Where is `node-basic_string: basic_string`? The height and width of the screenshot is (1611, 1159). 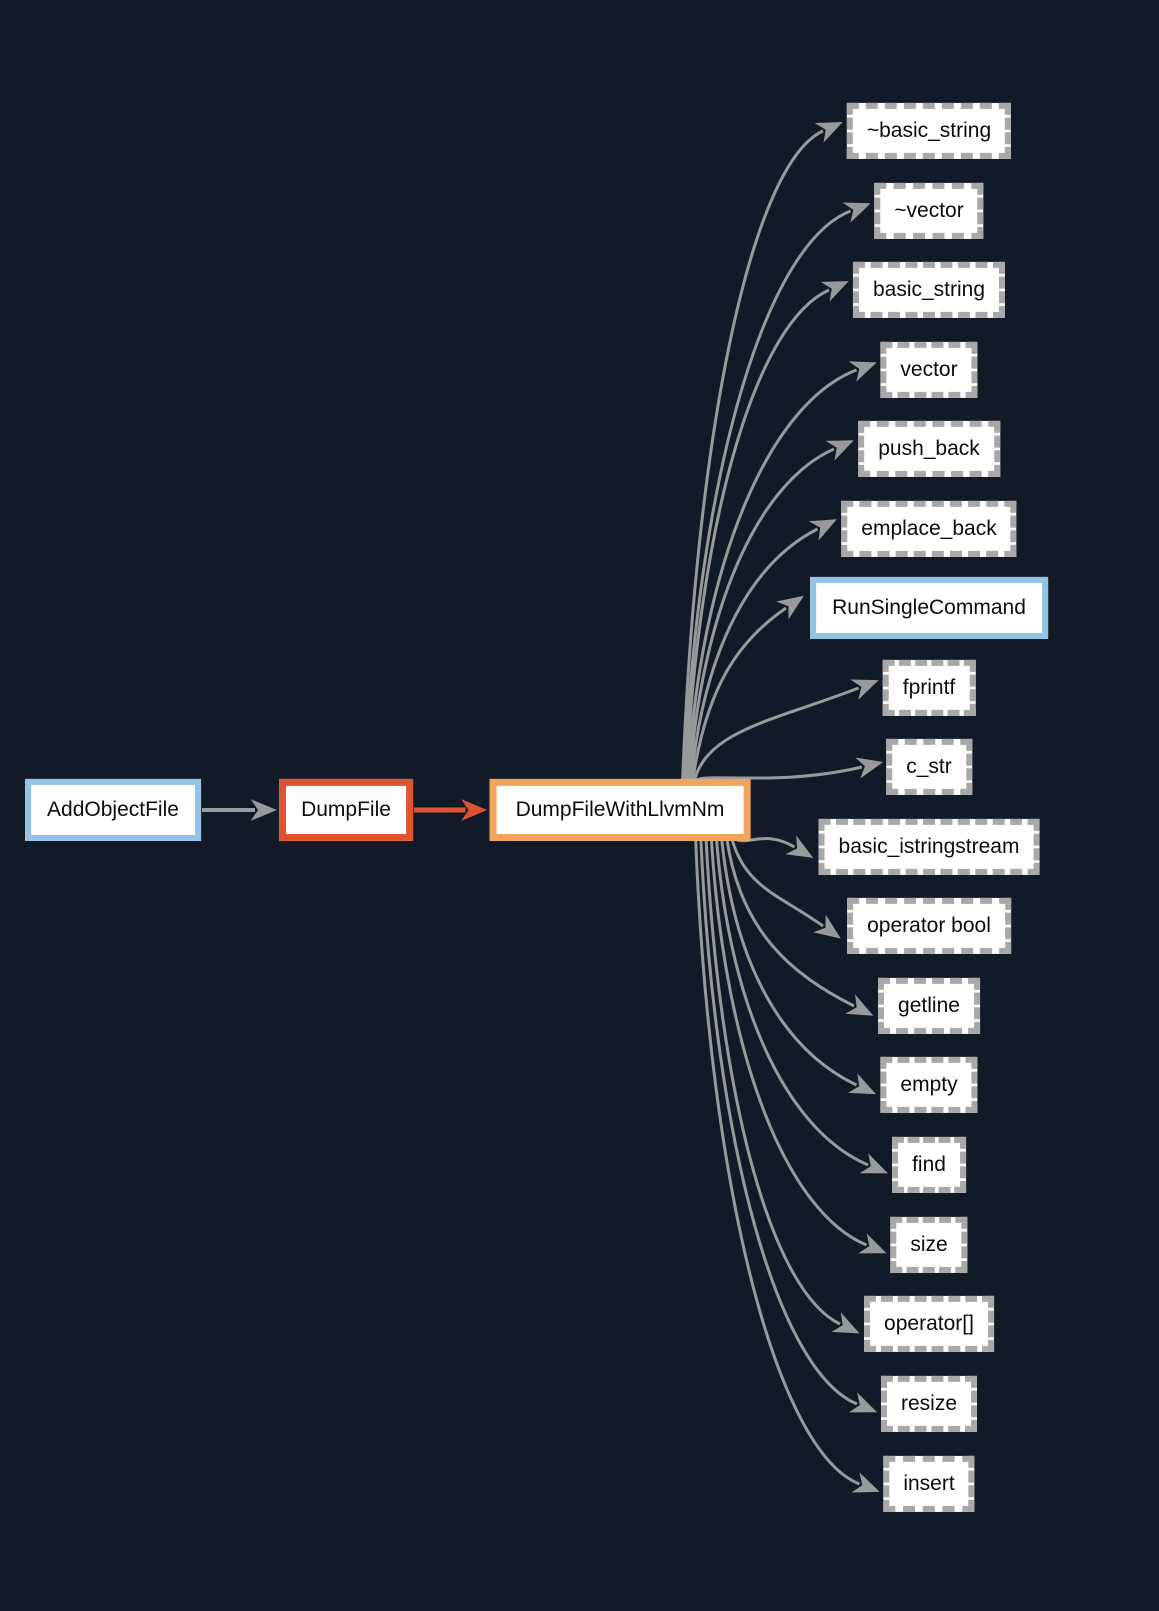 node-basic_string: basic_string is located at coordinates (929, 290).